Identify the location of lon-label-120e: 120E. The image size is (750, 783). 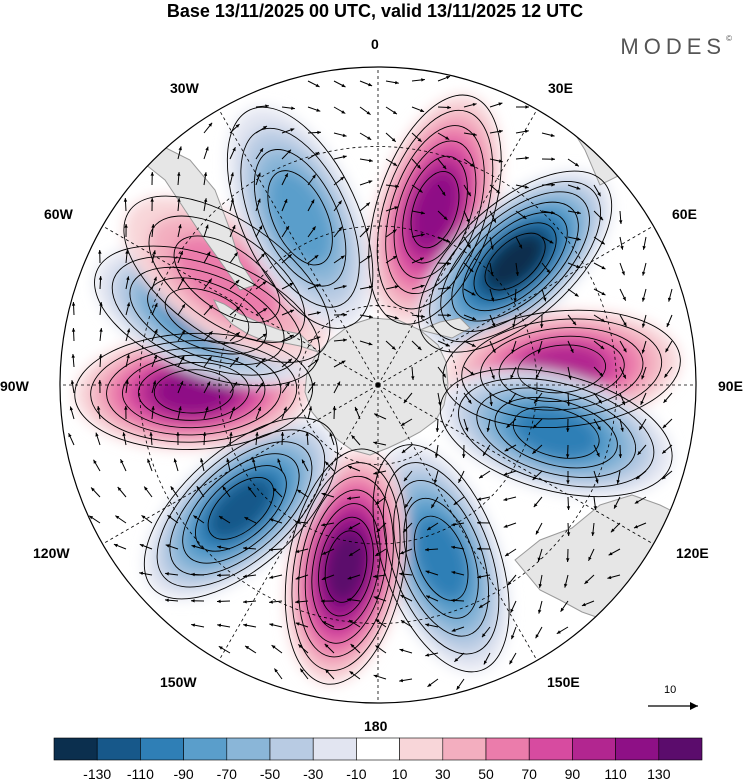
(692, 553).